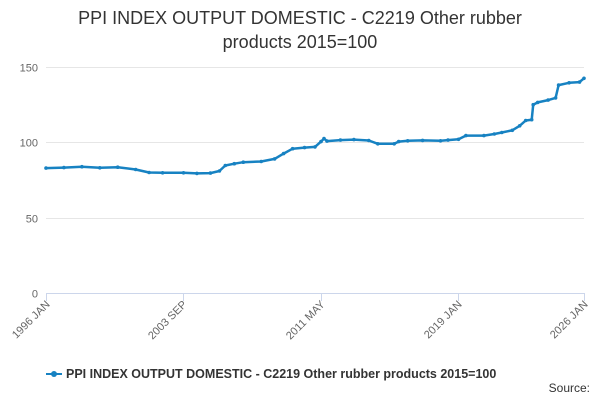 The image size is (600, 400). I want to click on x-tick-label: 1996 JAN, so click(31, 320).